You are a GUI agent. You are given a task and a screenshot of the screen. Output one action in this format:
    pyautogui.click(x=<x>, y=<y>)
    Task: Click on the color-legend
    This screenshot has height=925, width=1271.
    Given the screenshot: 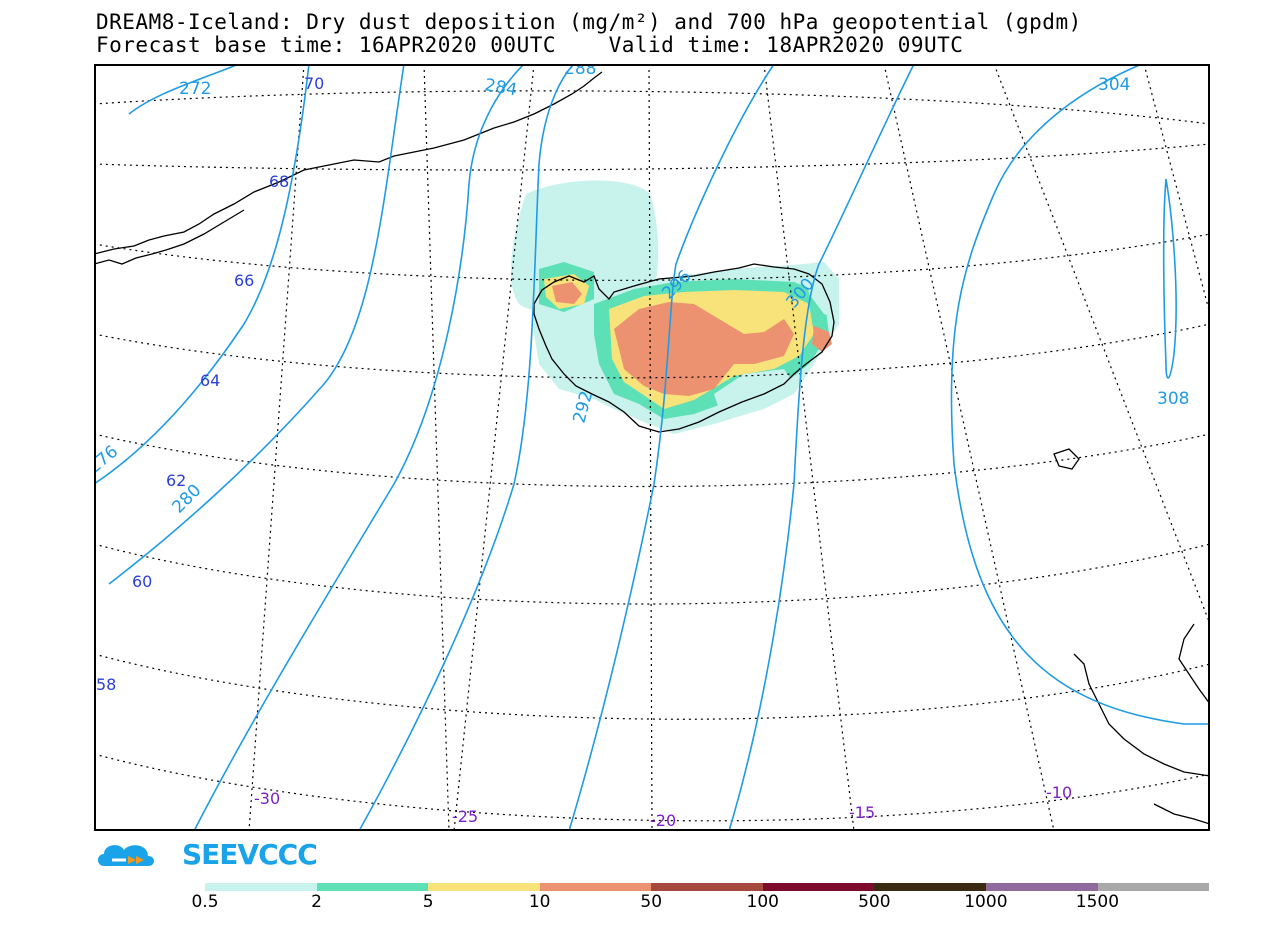 What is the action you would take?
    pyautogui.click(x=707, y=887)
    